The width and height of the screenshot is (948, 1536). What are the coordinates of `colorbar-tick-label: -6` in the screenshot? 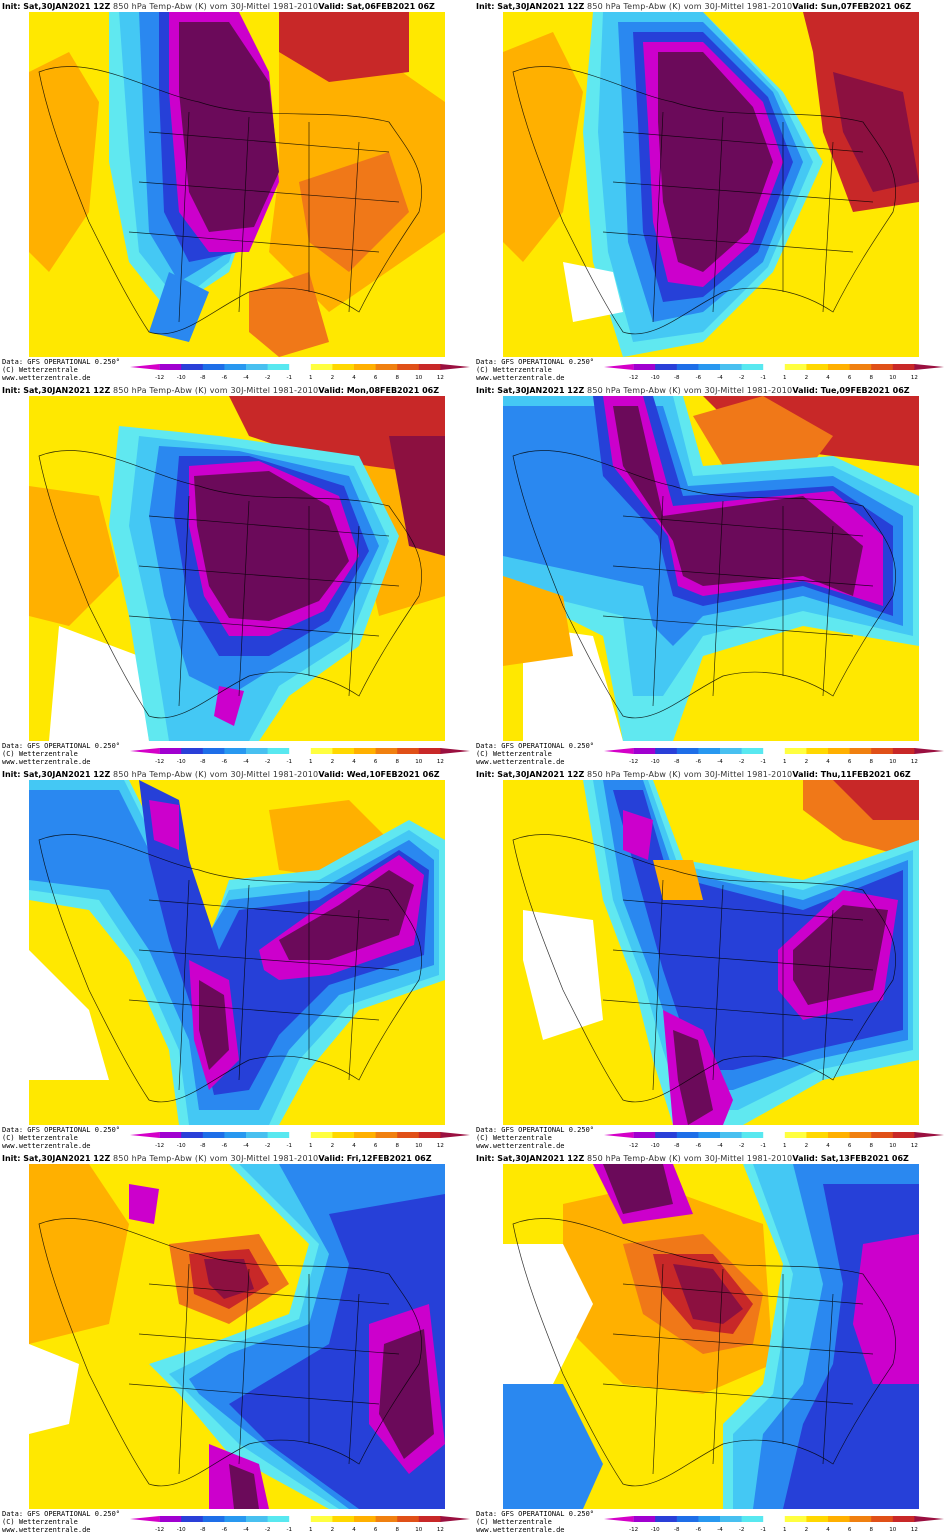 It's located at (699, 378).